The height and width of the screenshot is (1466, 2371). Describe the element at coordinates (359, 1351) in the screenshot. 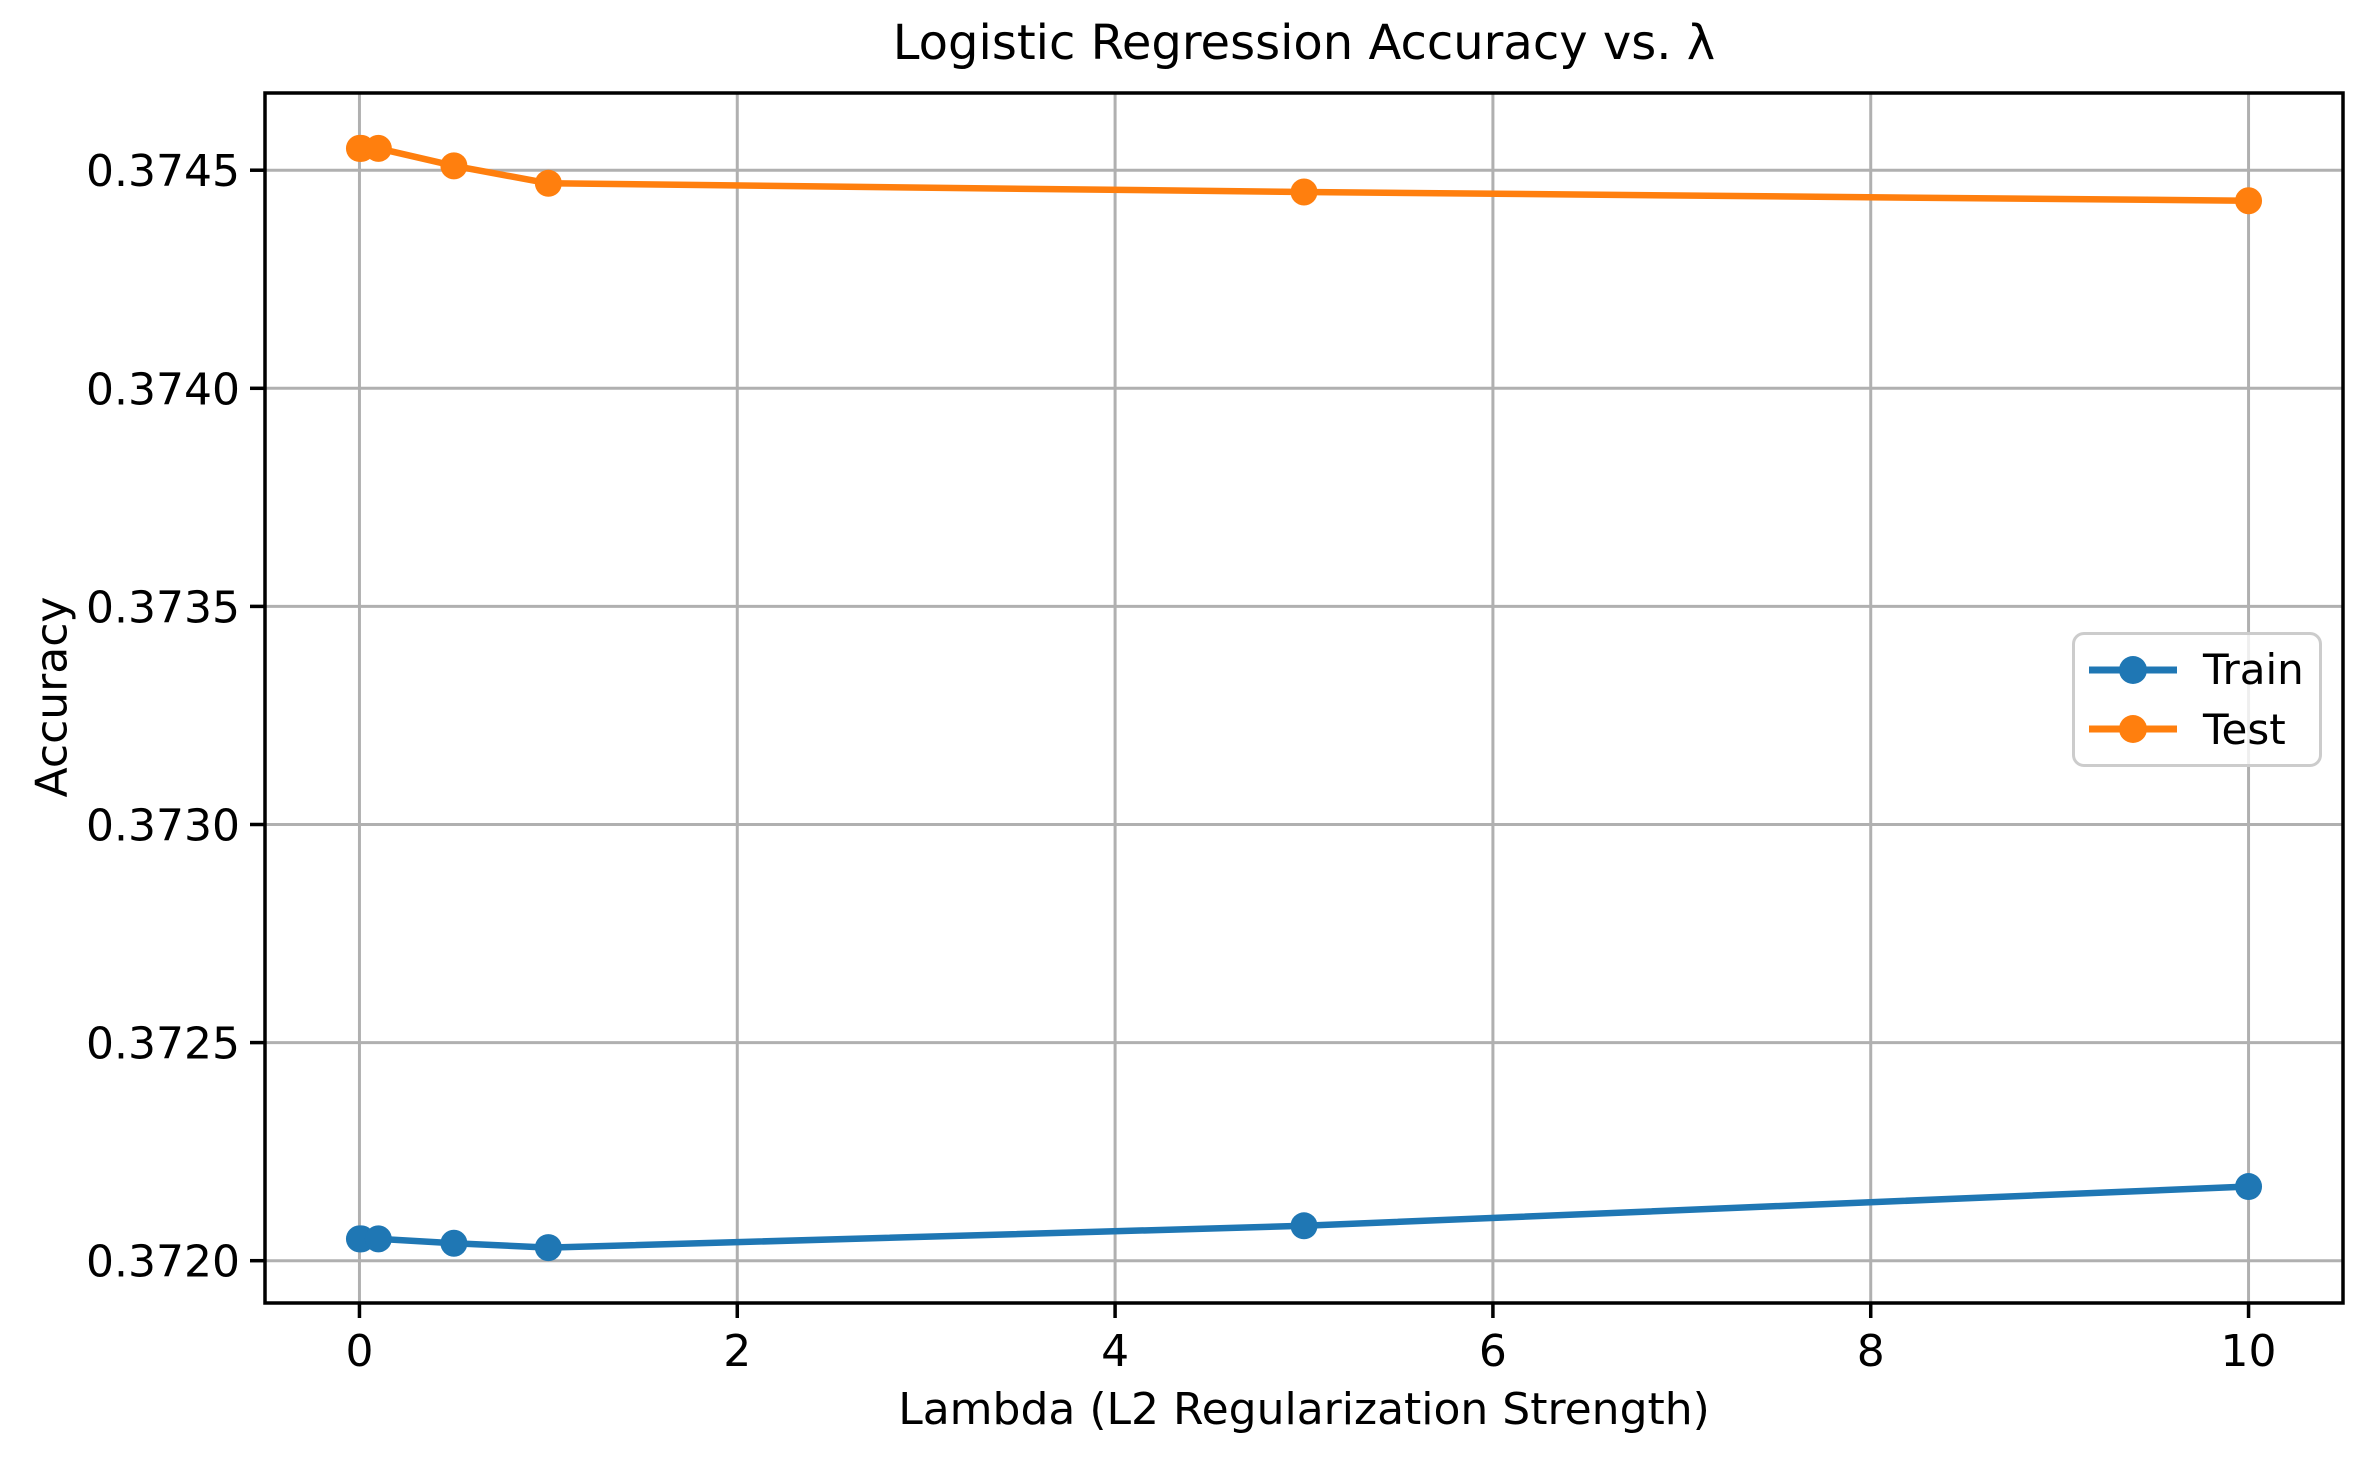

I see `x-tick-label: 0` at that location.